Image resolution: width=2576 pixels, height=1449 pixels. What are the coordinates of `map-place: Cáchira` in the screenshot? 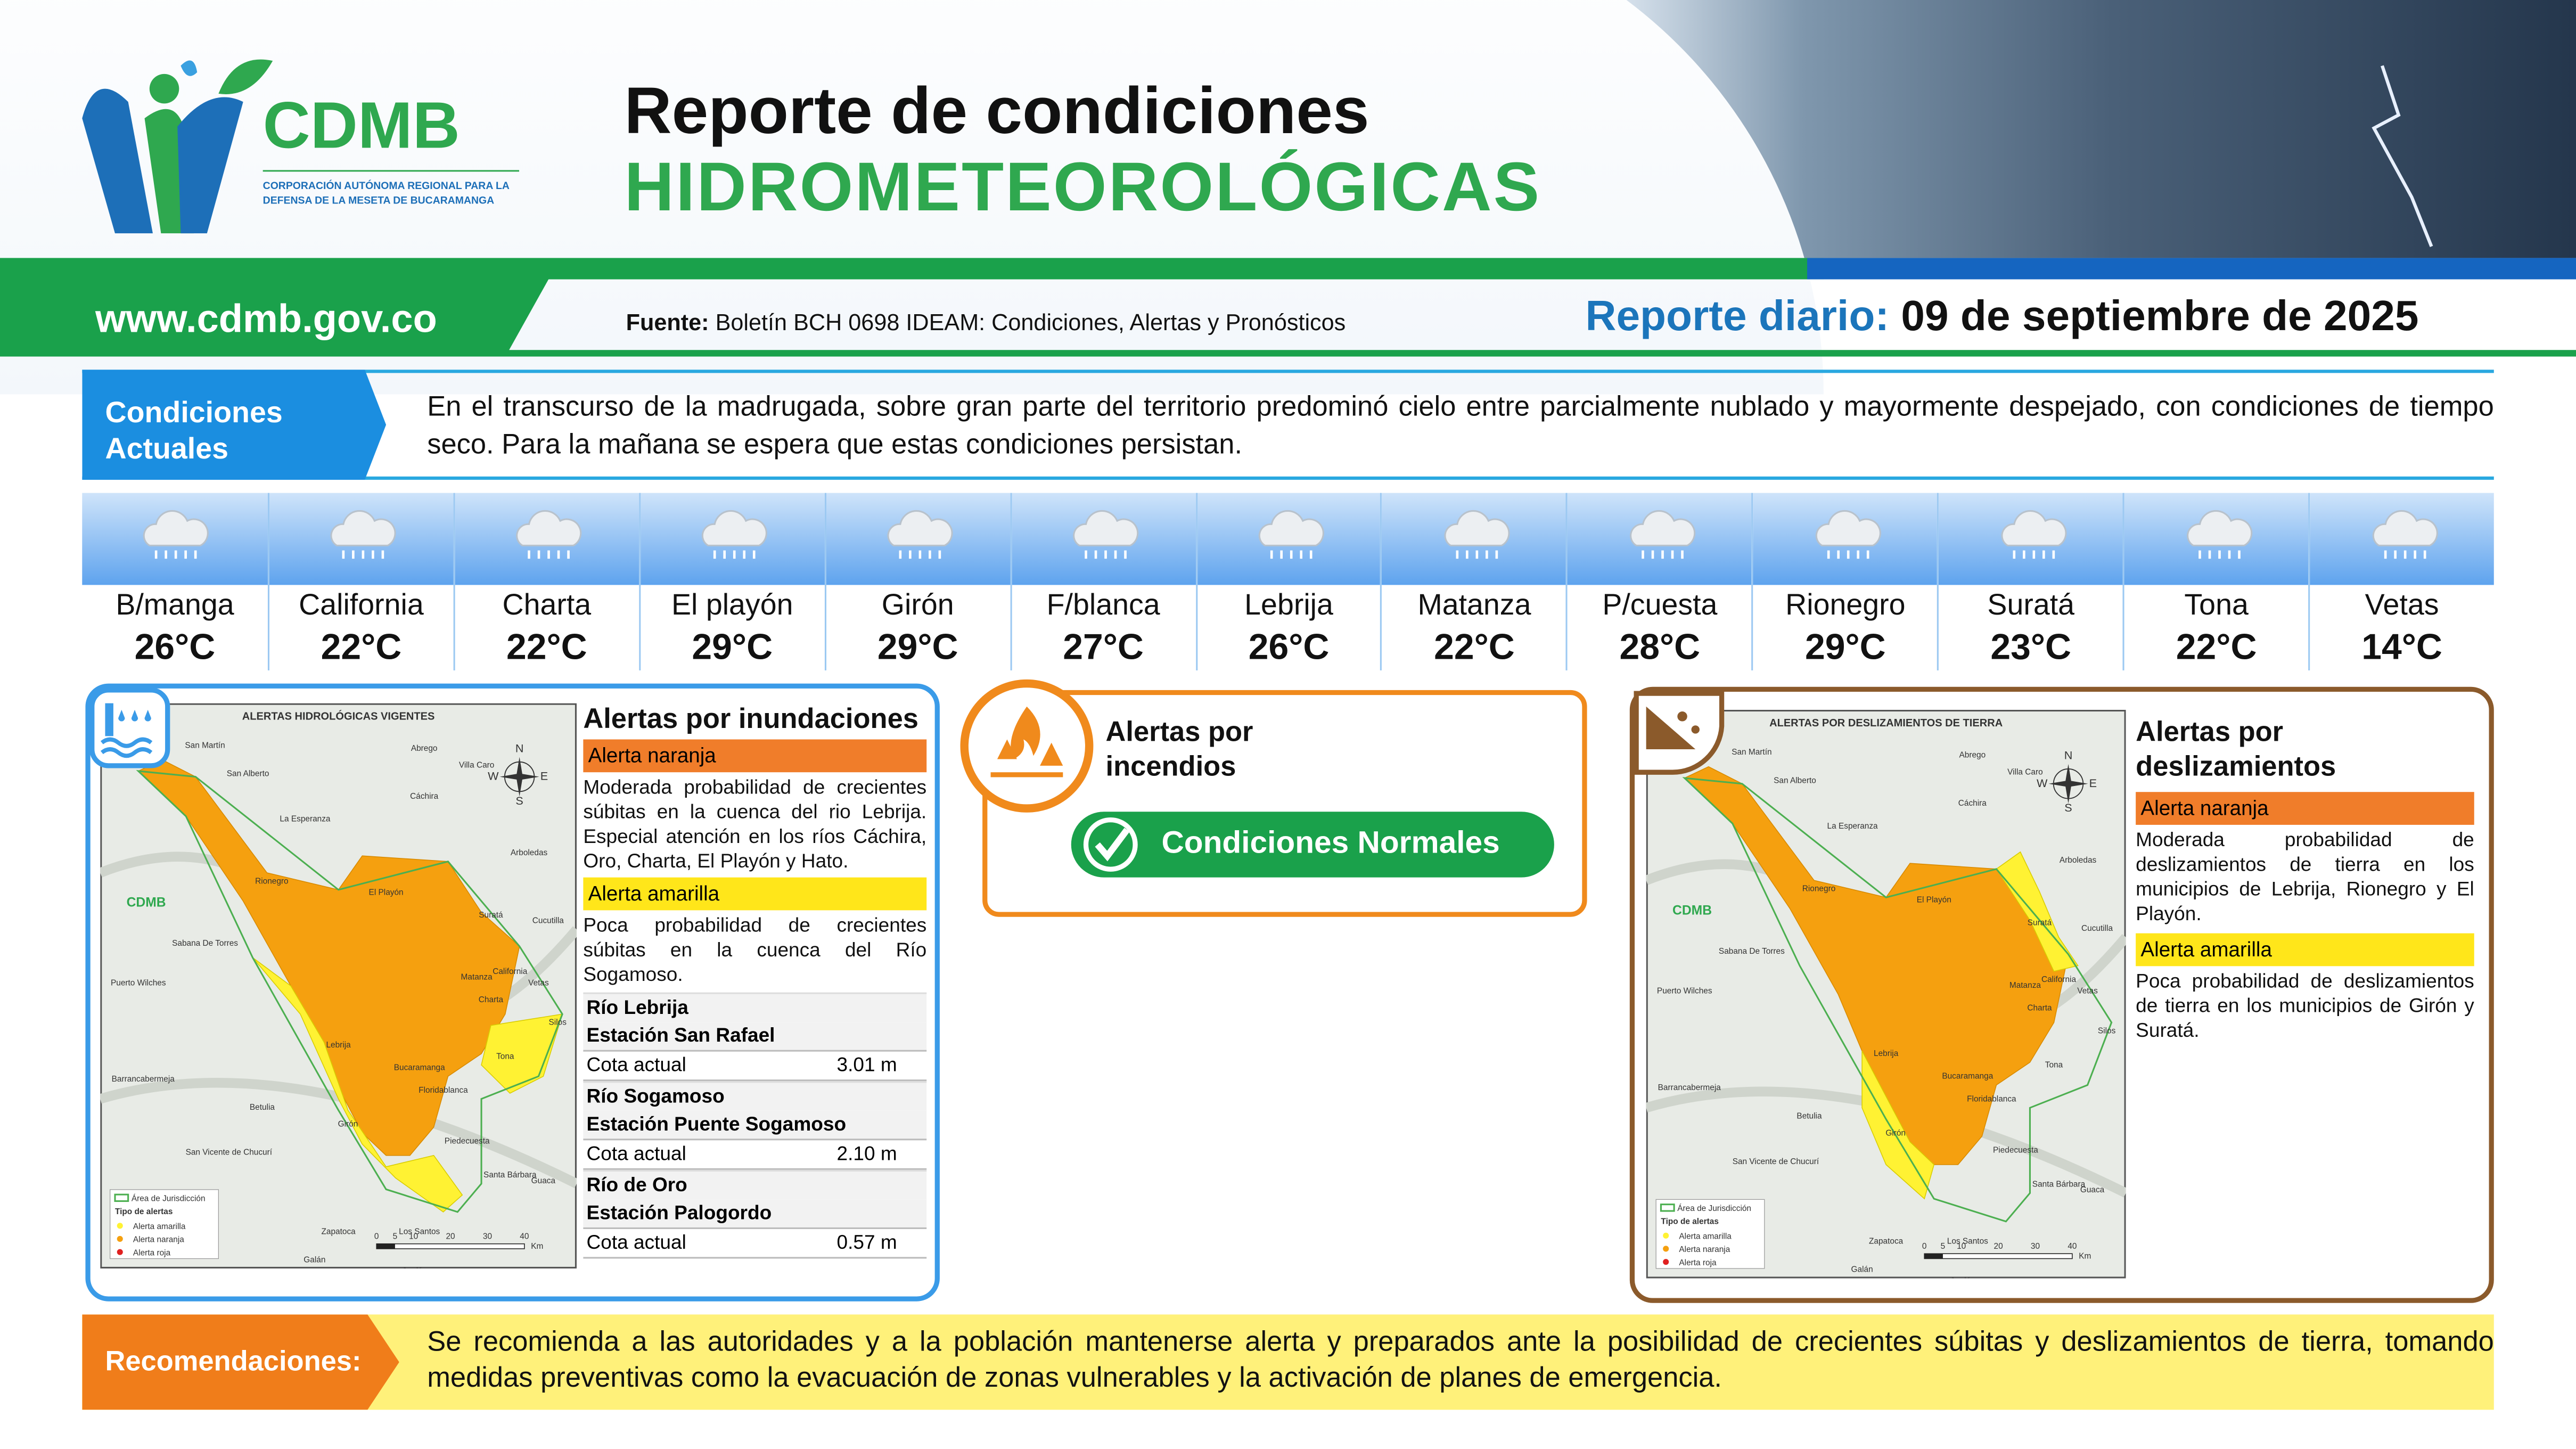 It's located at (1972, 803).